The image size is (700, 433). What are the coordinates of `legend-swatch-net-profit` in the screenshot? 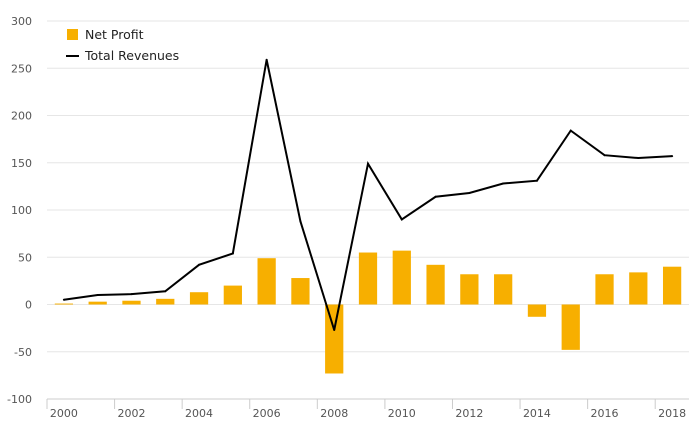 It's located at (72, 34).